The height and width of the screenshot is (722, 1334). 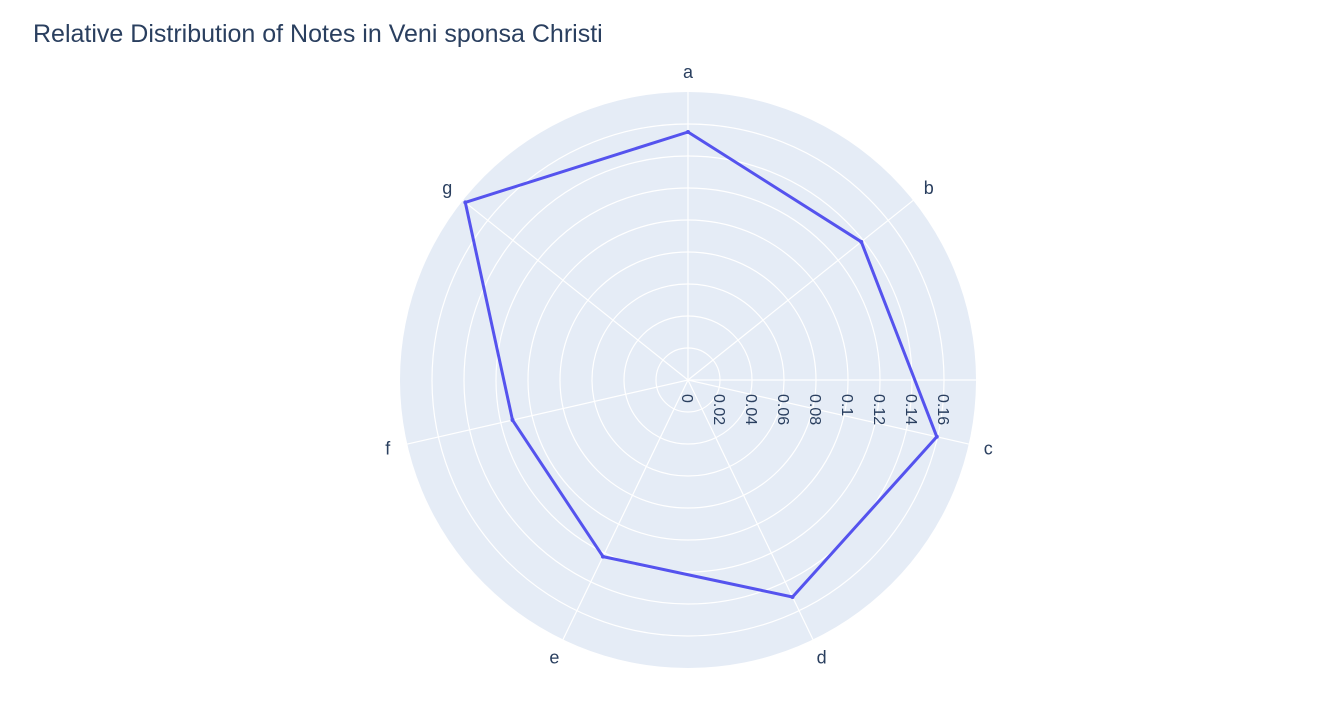 I want to click on radial-axis-ticks: 0 0.02 0.04 0.06 0.08 0.1 0.12 0.14 0.16, so click(x=814, y=409).